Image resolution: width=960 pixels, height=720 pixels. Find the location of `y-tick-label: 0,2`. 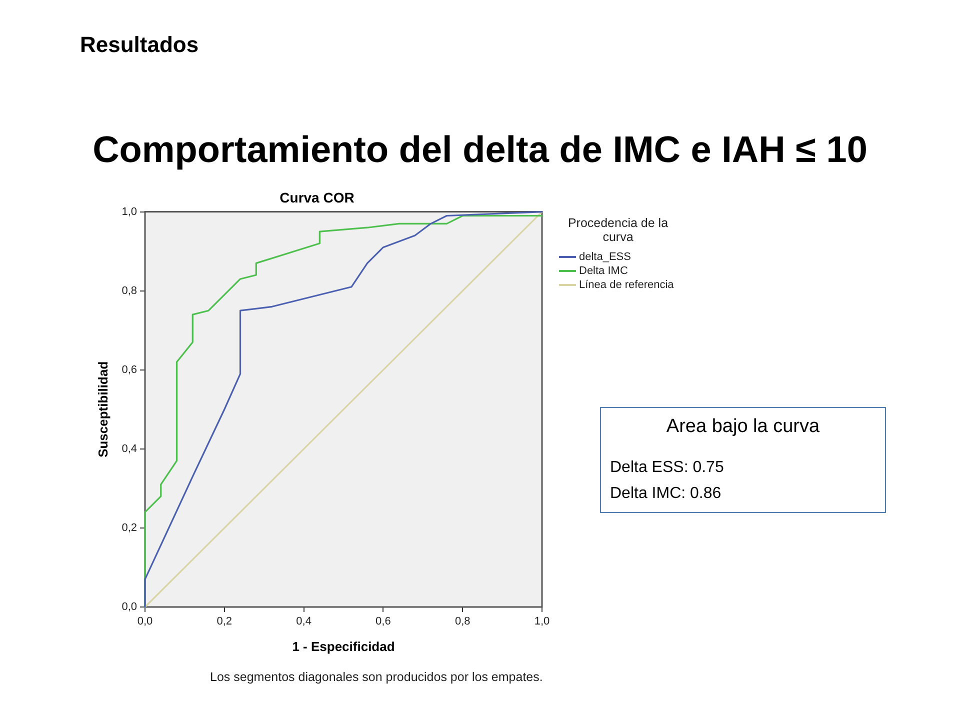

y-tick-label: 0,2 is located at coordinates (129, 528).